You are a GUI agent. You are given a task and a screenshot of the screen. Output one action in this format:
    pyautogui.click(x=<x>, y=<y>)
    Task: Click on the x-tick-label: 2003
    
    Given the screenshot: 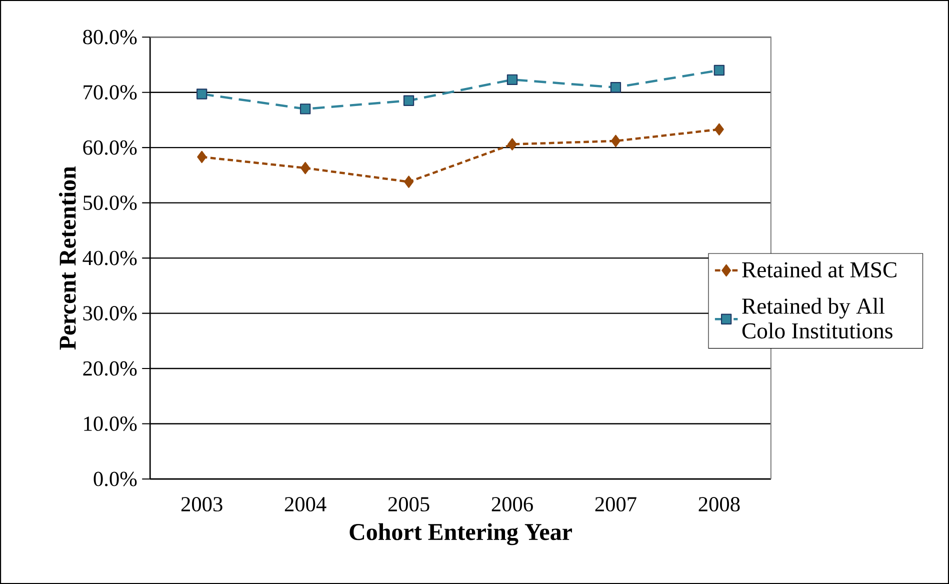 What is the action you would take?
    pyautogui.click(x=201, y=504)
    